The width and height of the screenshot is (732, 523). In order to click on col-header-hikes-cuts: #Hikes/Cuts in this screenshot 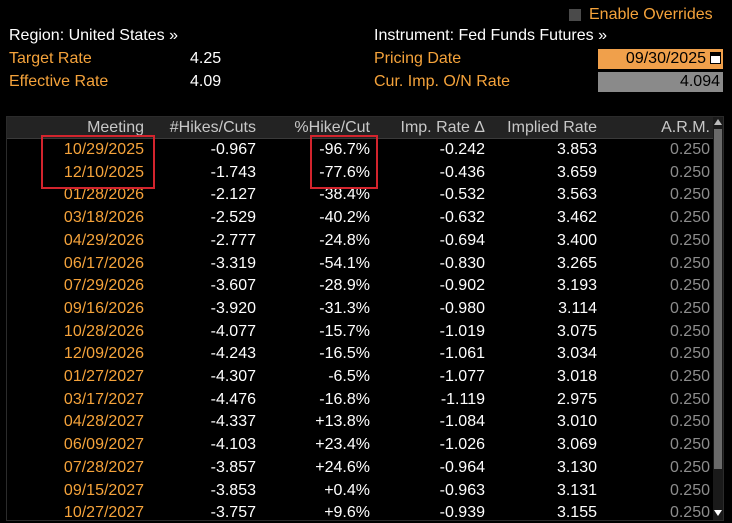, I will do `click(212, 127)`.